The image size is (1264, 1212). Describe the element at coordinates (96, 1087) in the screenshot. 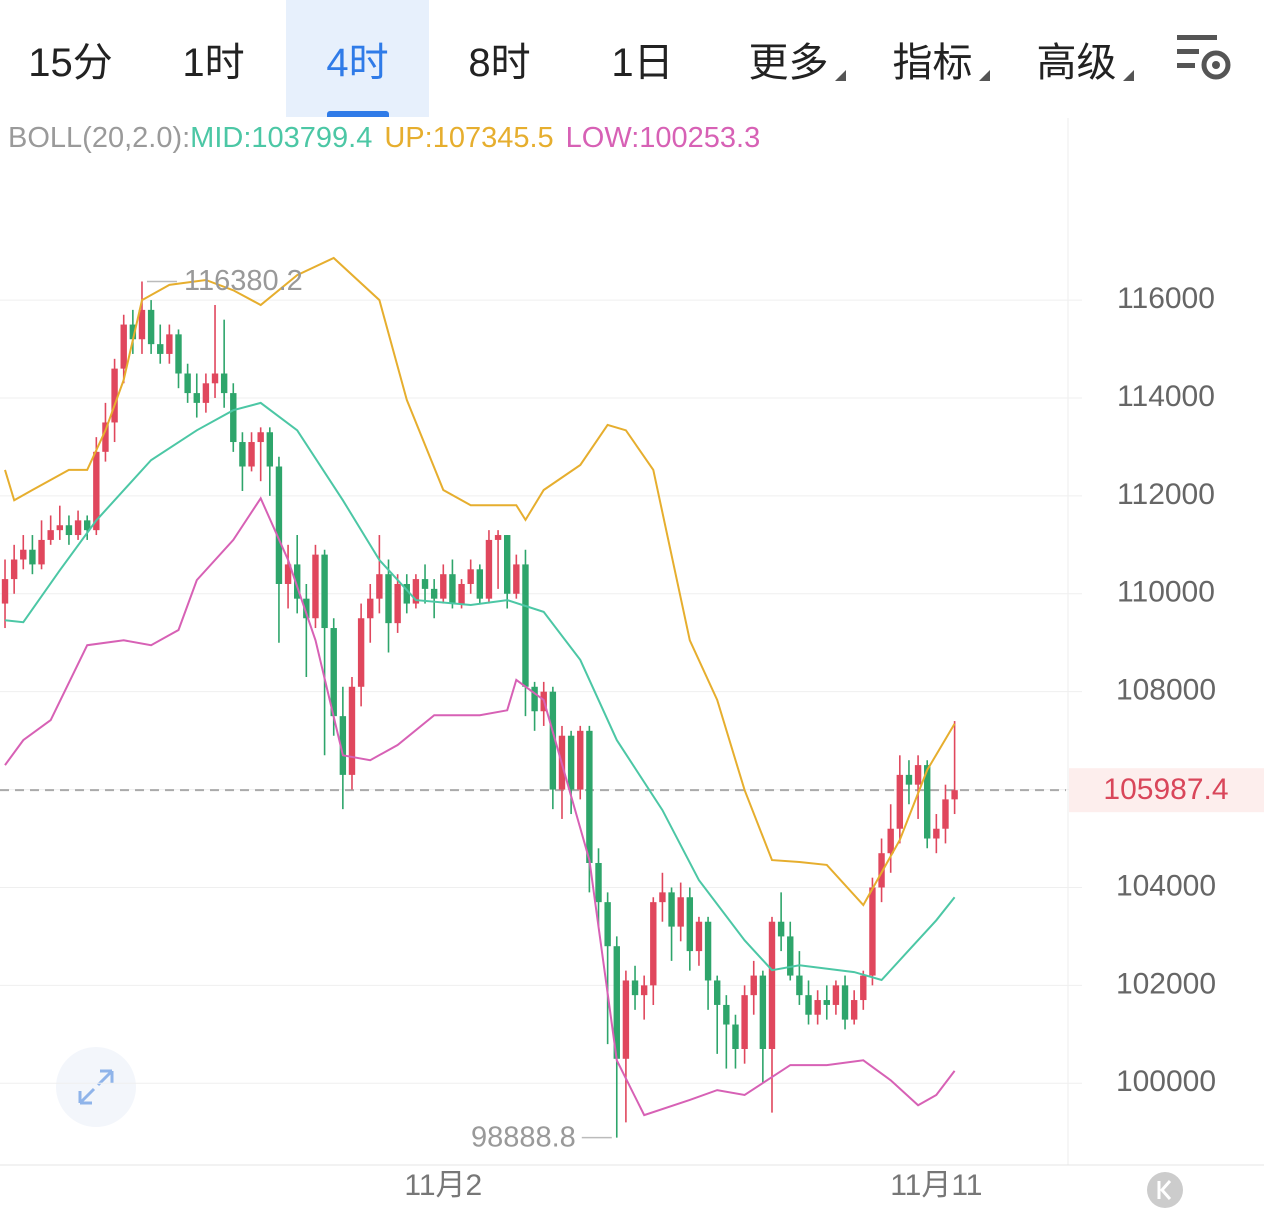

I see `expand-button` at that location.